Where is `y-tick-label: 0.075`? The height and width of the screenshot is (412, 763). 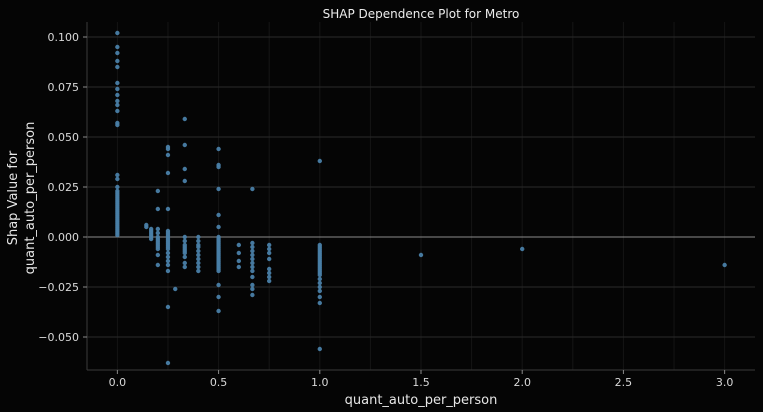
y-tick-label: 0.075 is located at coordinates (64, 87).